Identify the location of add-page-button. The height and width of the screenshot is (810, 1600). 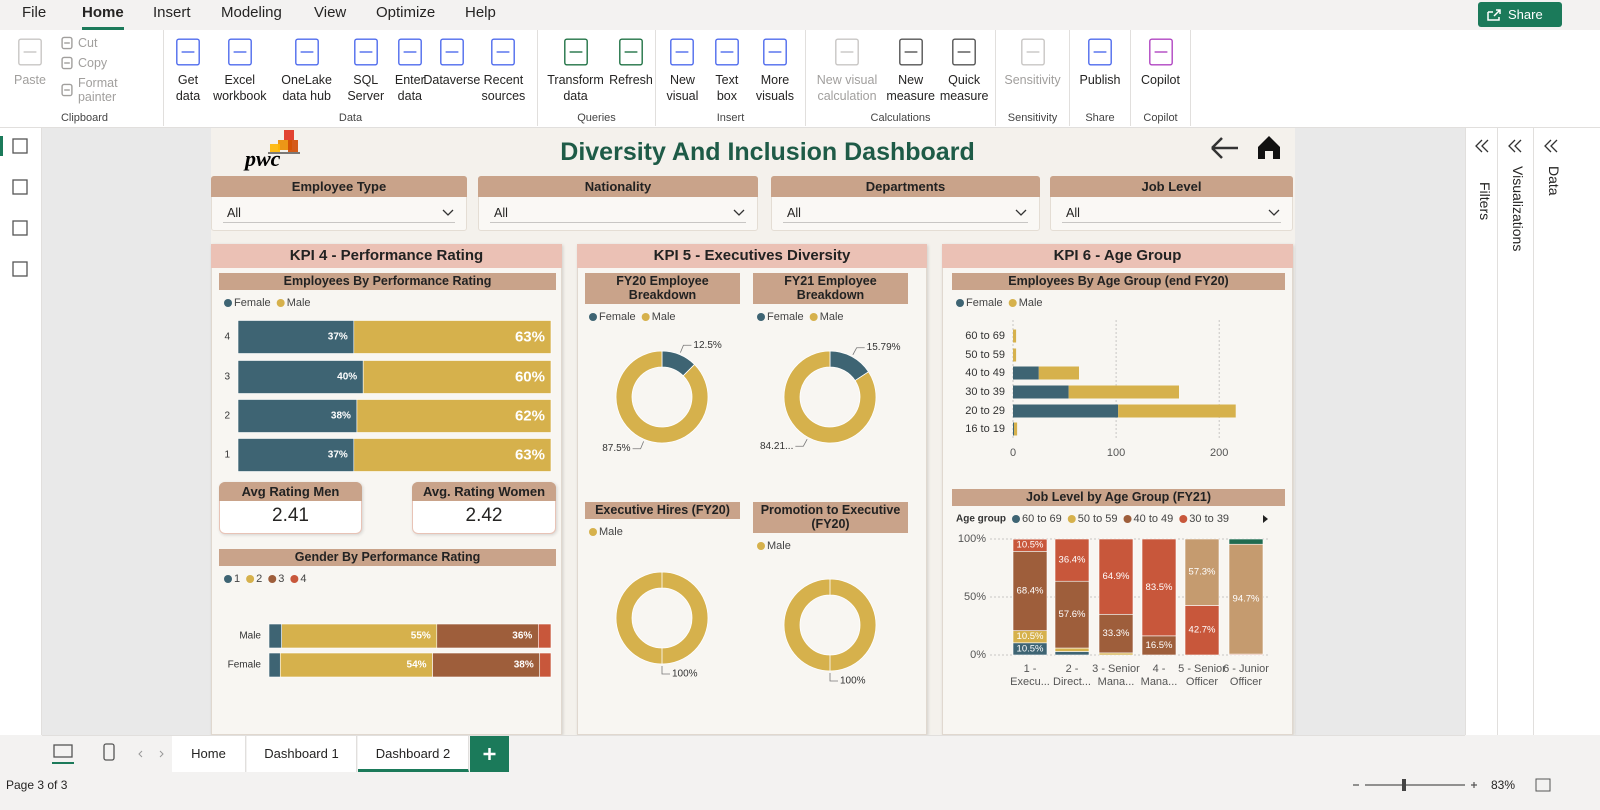
(489, 754).